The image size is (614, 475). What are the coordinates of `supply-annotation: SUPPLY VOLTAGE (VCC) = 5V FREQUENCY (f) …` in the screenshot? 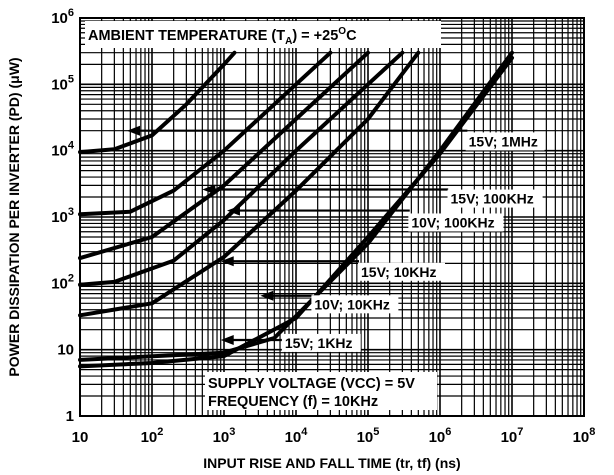 It's located at (321, 391).